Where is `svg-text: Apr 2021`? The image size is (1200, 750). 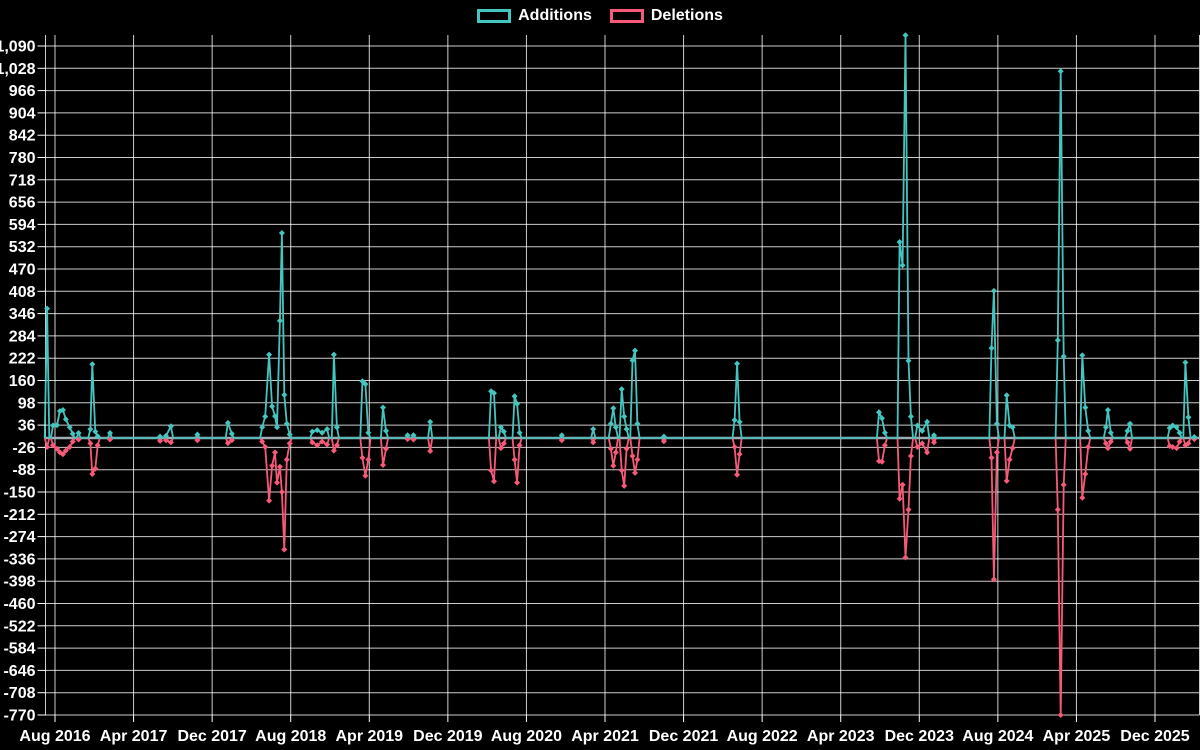 svg-text: Apr 2021 is located at coordinates (605, 736).